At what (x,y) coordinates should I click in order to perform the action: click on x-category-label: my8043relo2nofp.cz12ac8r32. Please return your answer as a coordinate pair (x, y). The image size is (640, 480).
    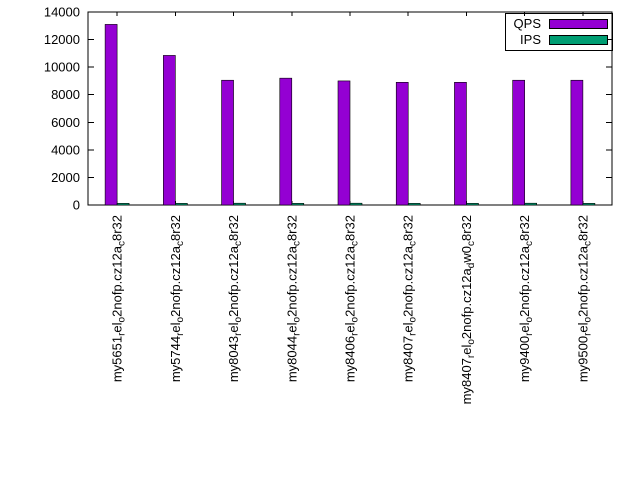
    Looking at the image, I should click on (235, 298).